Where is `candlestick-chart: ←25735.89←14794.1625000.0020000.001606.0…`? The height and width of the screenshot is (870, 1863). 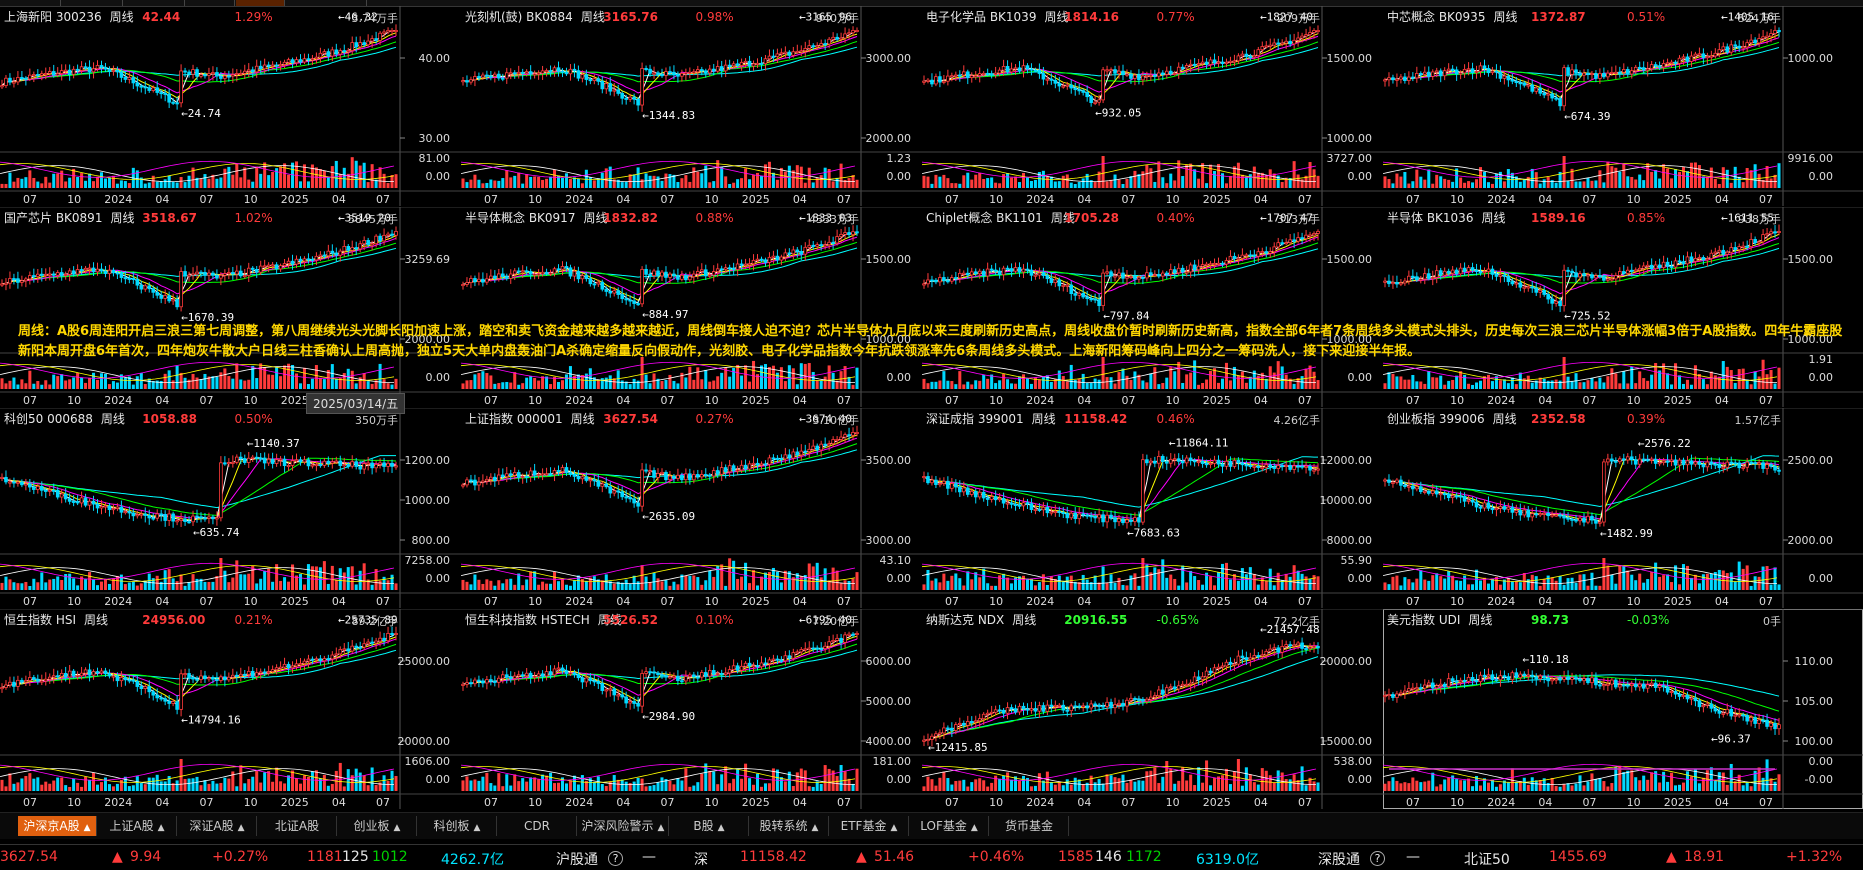
candlestick-chart: ←25735.89←14794.1625000.0020000.001606.0… is located at coordinates (230, 709).